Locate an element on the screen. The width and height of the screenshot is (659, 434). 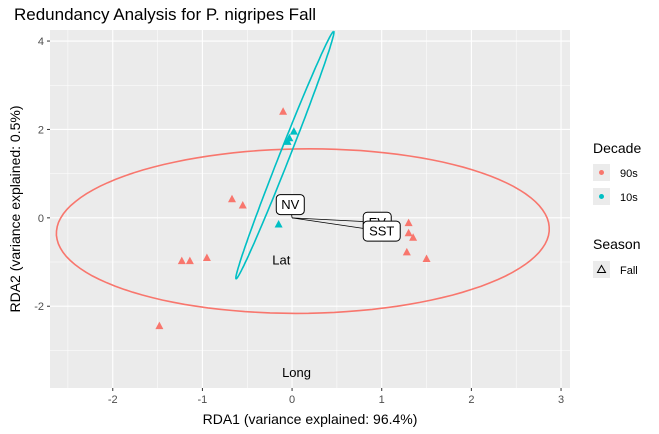
y-tick-label: 2 is located at coordinates (41, 130).